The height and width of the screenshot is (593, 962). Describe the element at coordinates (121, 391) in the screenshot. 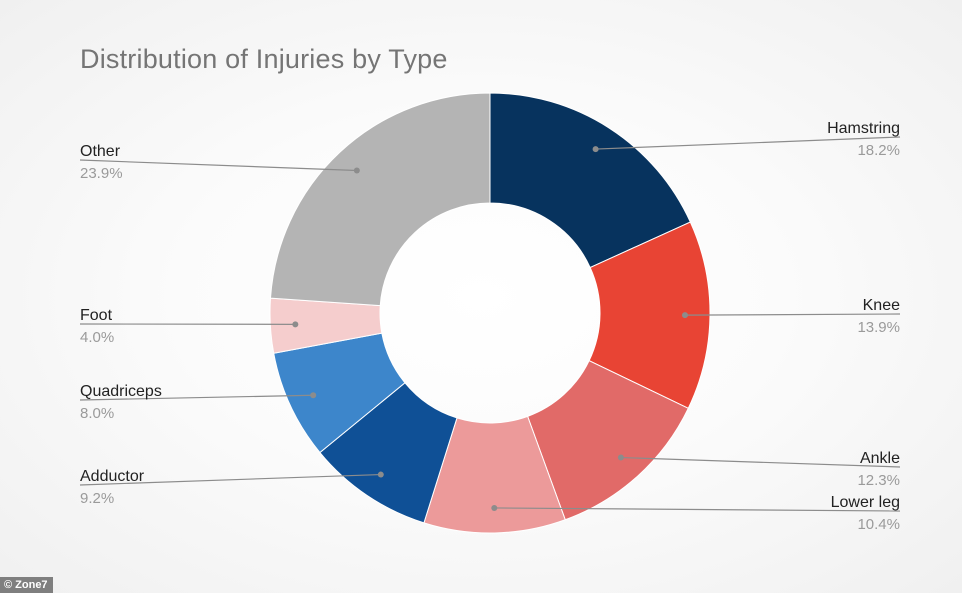

I see `label-quadriceps: Quadriceps` at that location.